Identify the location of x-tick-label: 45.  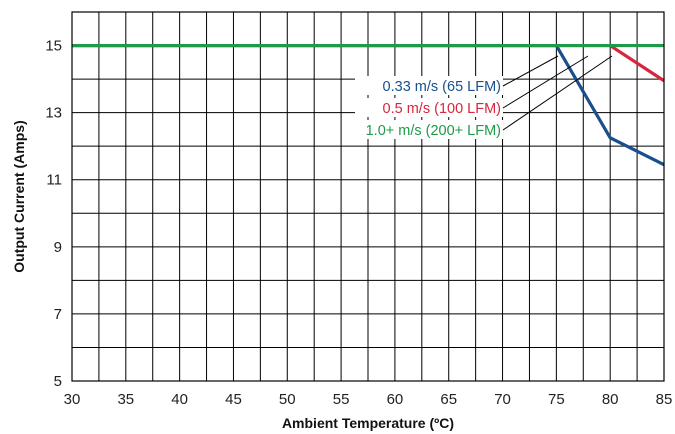
(233, 399).